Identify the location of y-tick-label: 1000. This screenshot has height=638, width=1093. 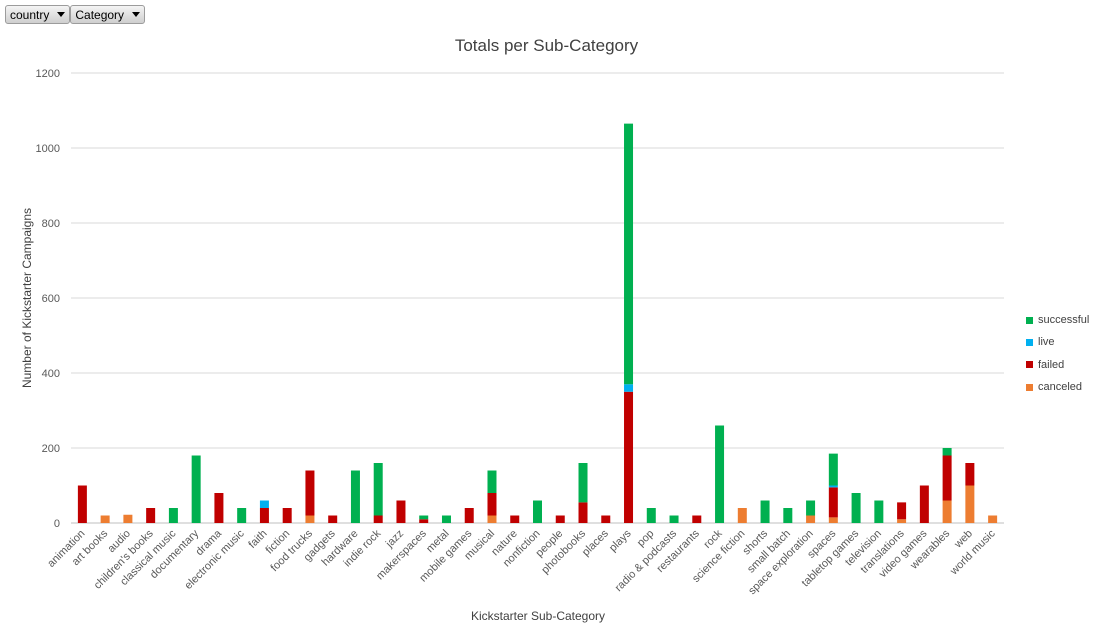
(48, 149).